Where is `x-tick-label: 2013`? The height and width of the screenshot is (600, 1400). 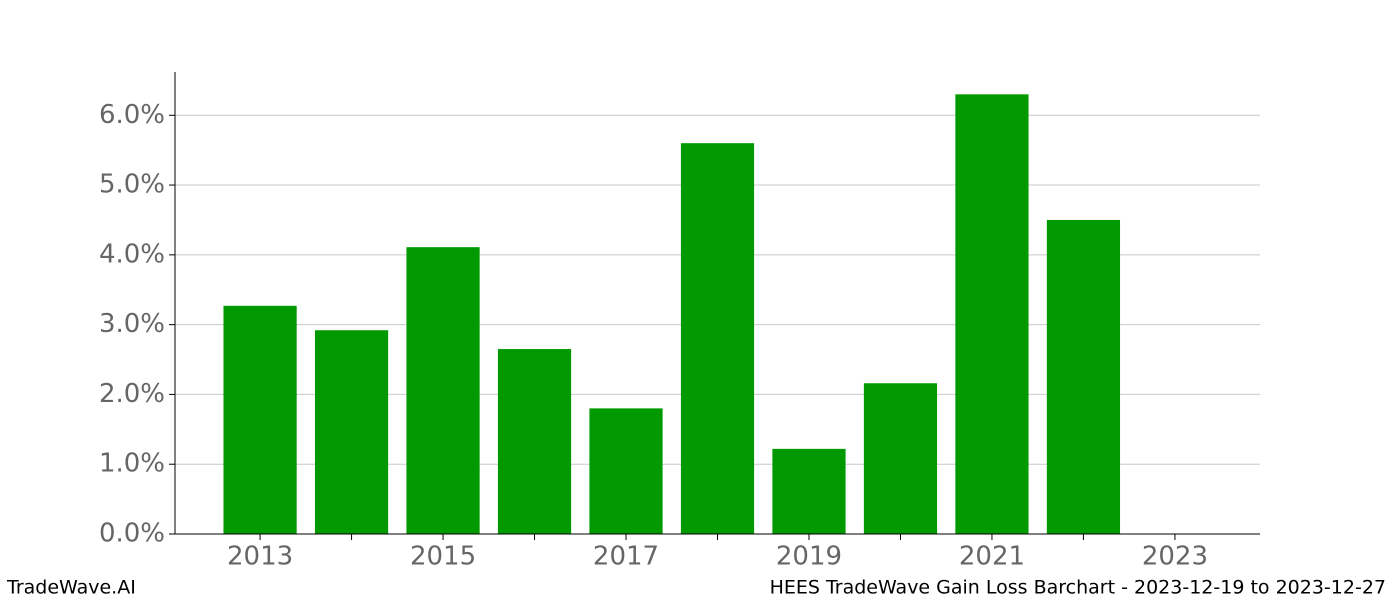 x-tick-label: 2013 is located at coordinates (260, 557).